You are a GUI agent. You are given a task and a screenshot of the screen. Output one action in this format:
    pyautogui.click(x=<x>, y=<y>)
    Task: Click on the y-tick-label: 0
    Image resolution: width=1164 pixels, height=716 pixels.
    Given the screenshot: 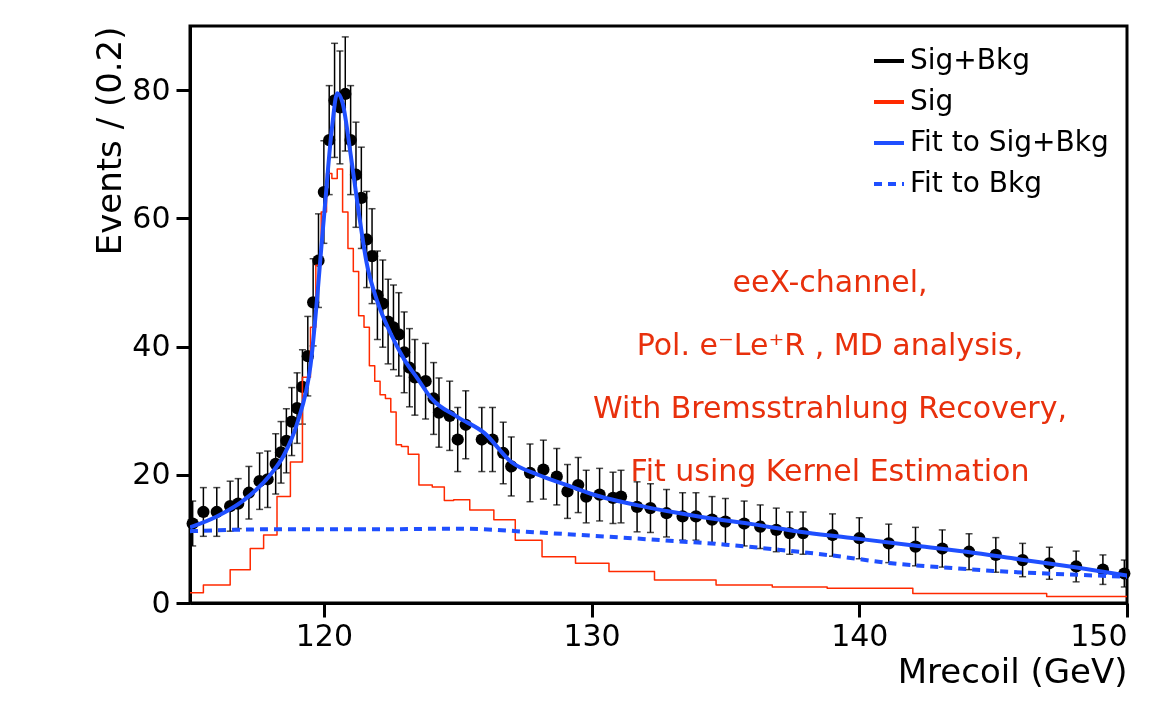 What is the action you would take?
    pyautogui.click(x=161, y=602)
    